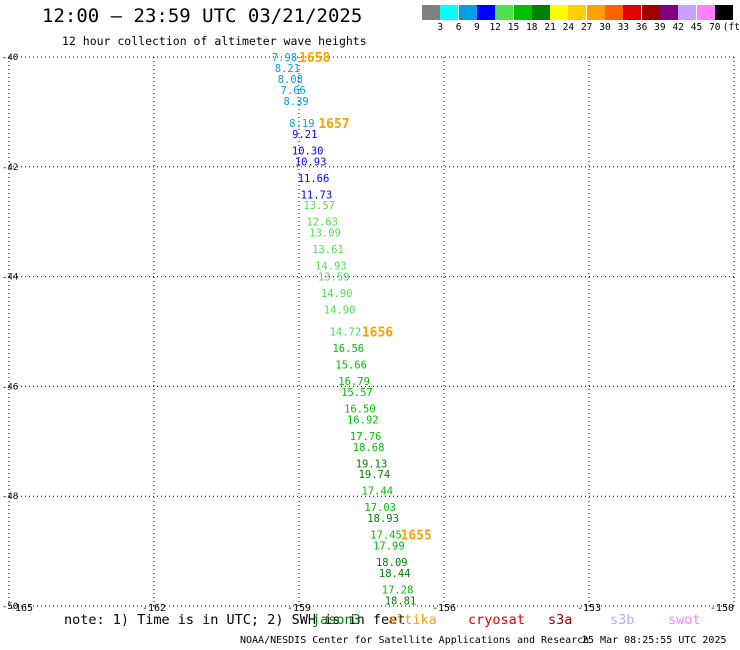 The height and width of the screenshot is (650, 740). Describe the element at coordinates (369, 448) in the screenshot. I see `wave-height-value: 18.68` at that location.